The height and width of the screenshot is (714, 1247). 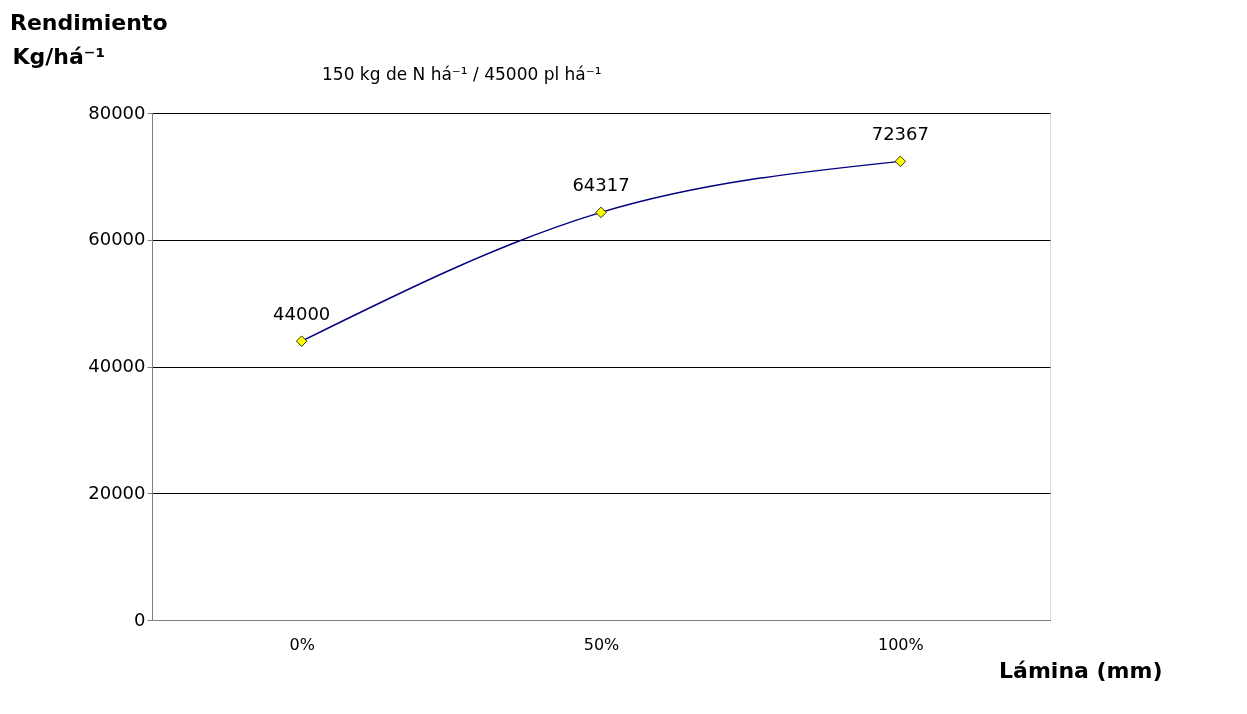 I want to click on chart-title: Rendimiento, so click(x=89, y=22).